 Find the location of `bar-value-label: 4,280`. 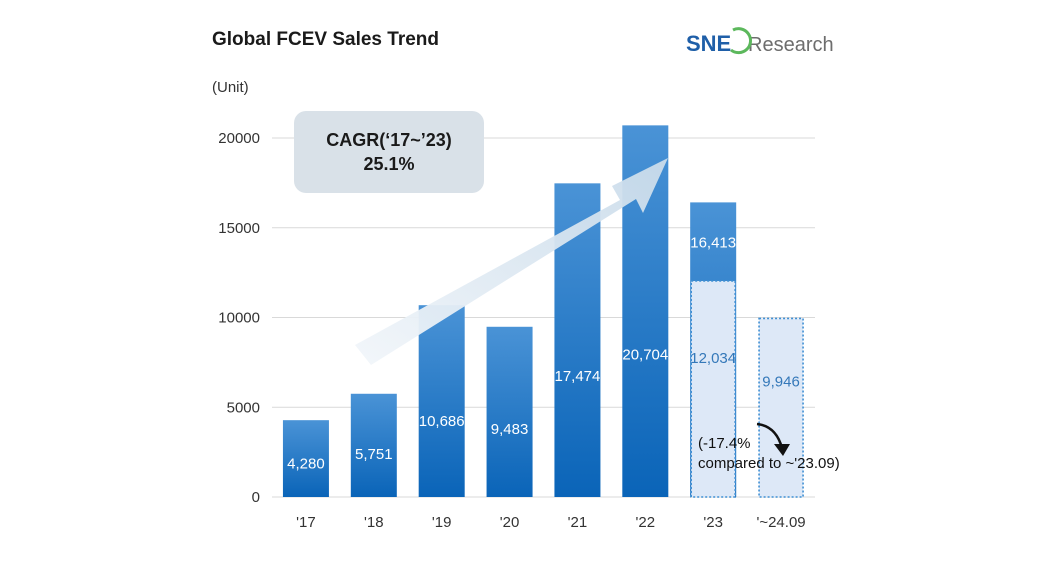

bar-value-label: 4,280 is located at coordinates (306, 464).